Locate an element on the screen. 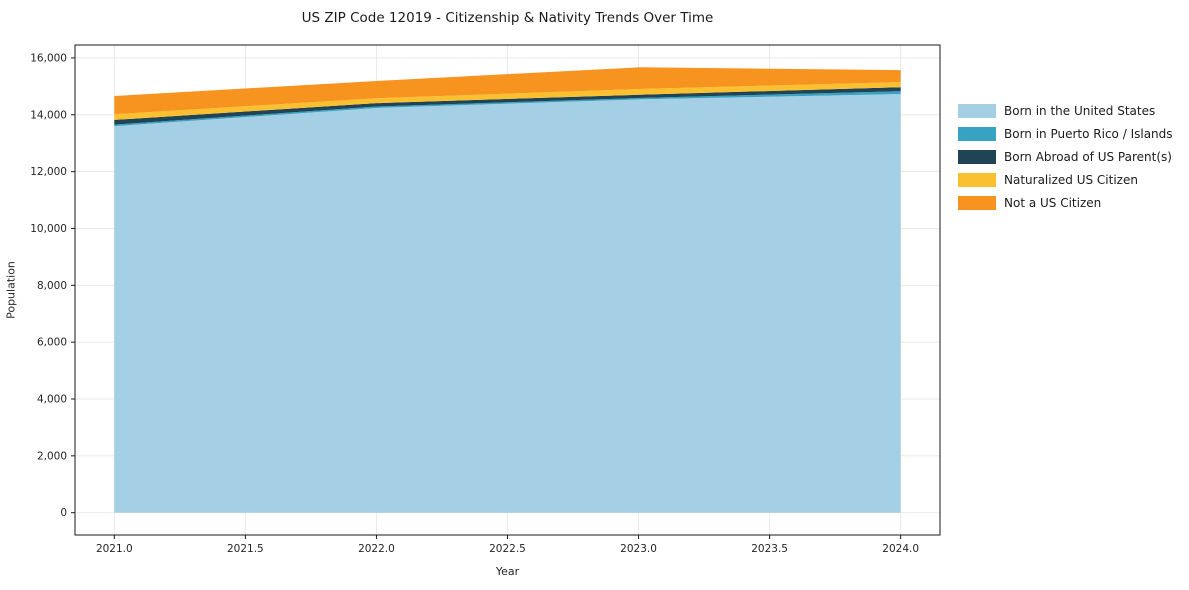  x-tick-label: 2022.5 is located at coordinates (507, 549).